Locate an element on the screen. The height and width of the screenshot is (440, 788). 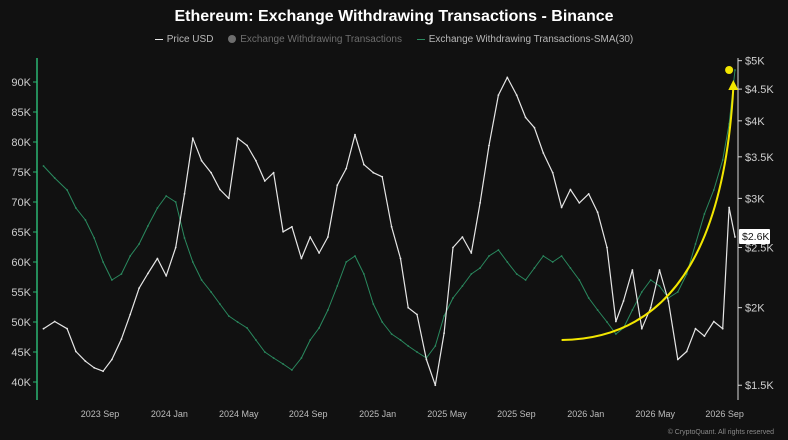
x-tick-label: 2024 Jan is located at coordinates (169, 414).